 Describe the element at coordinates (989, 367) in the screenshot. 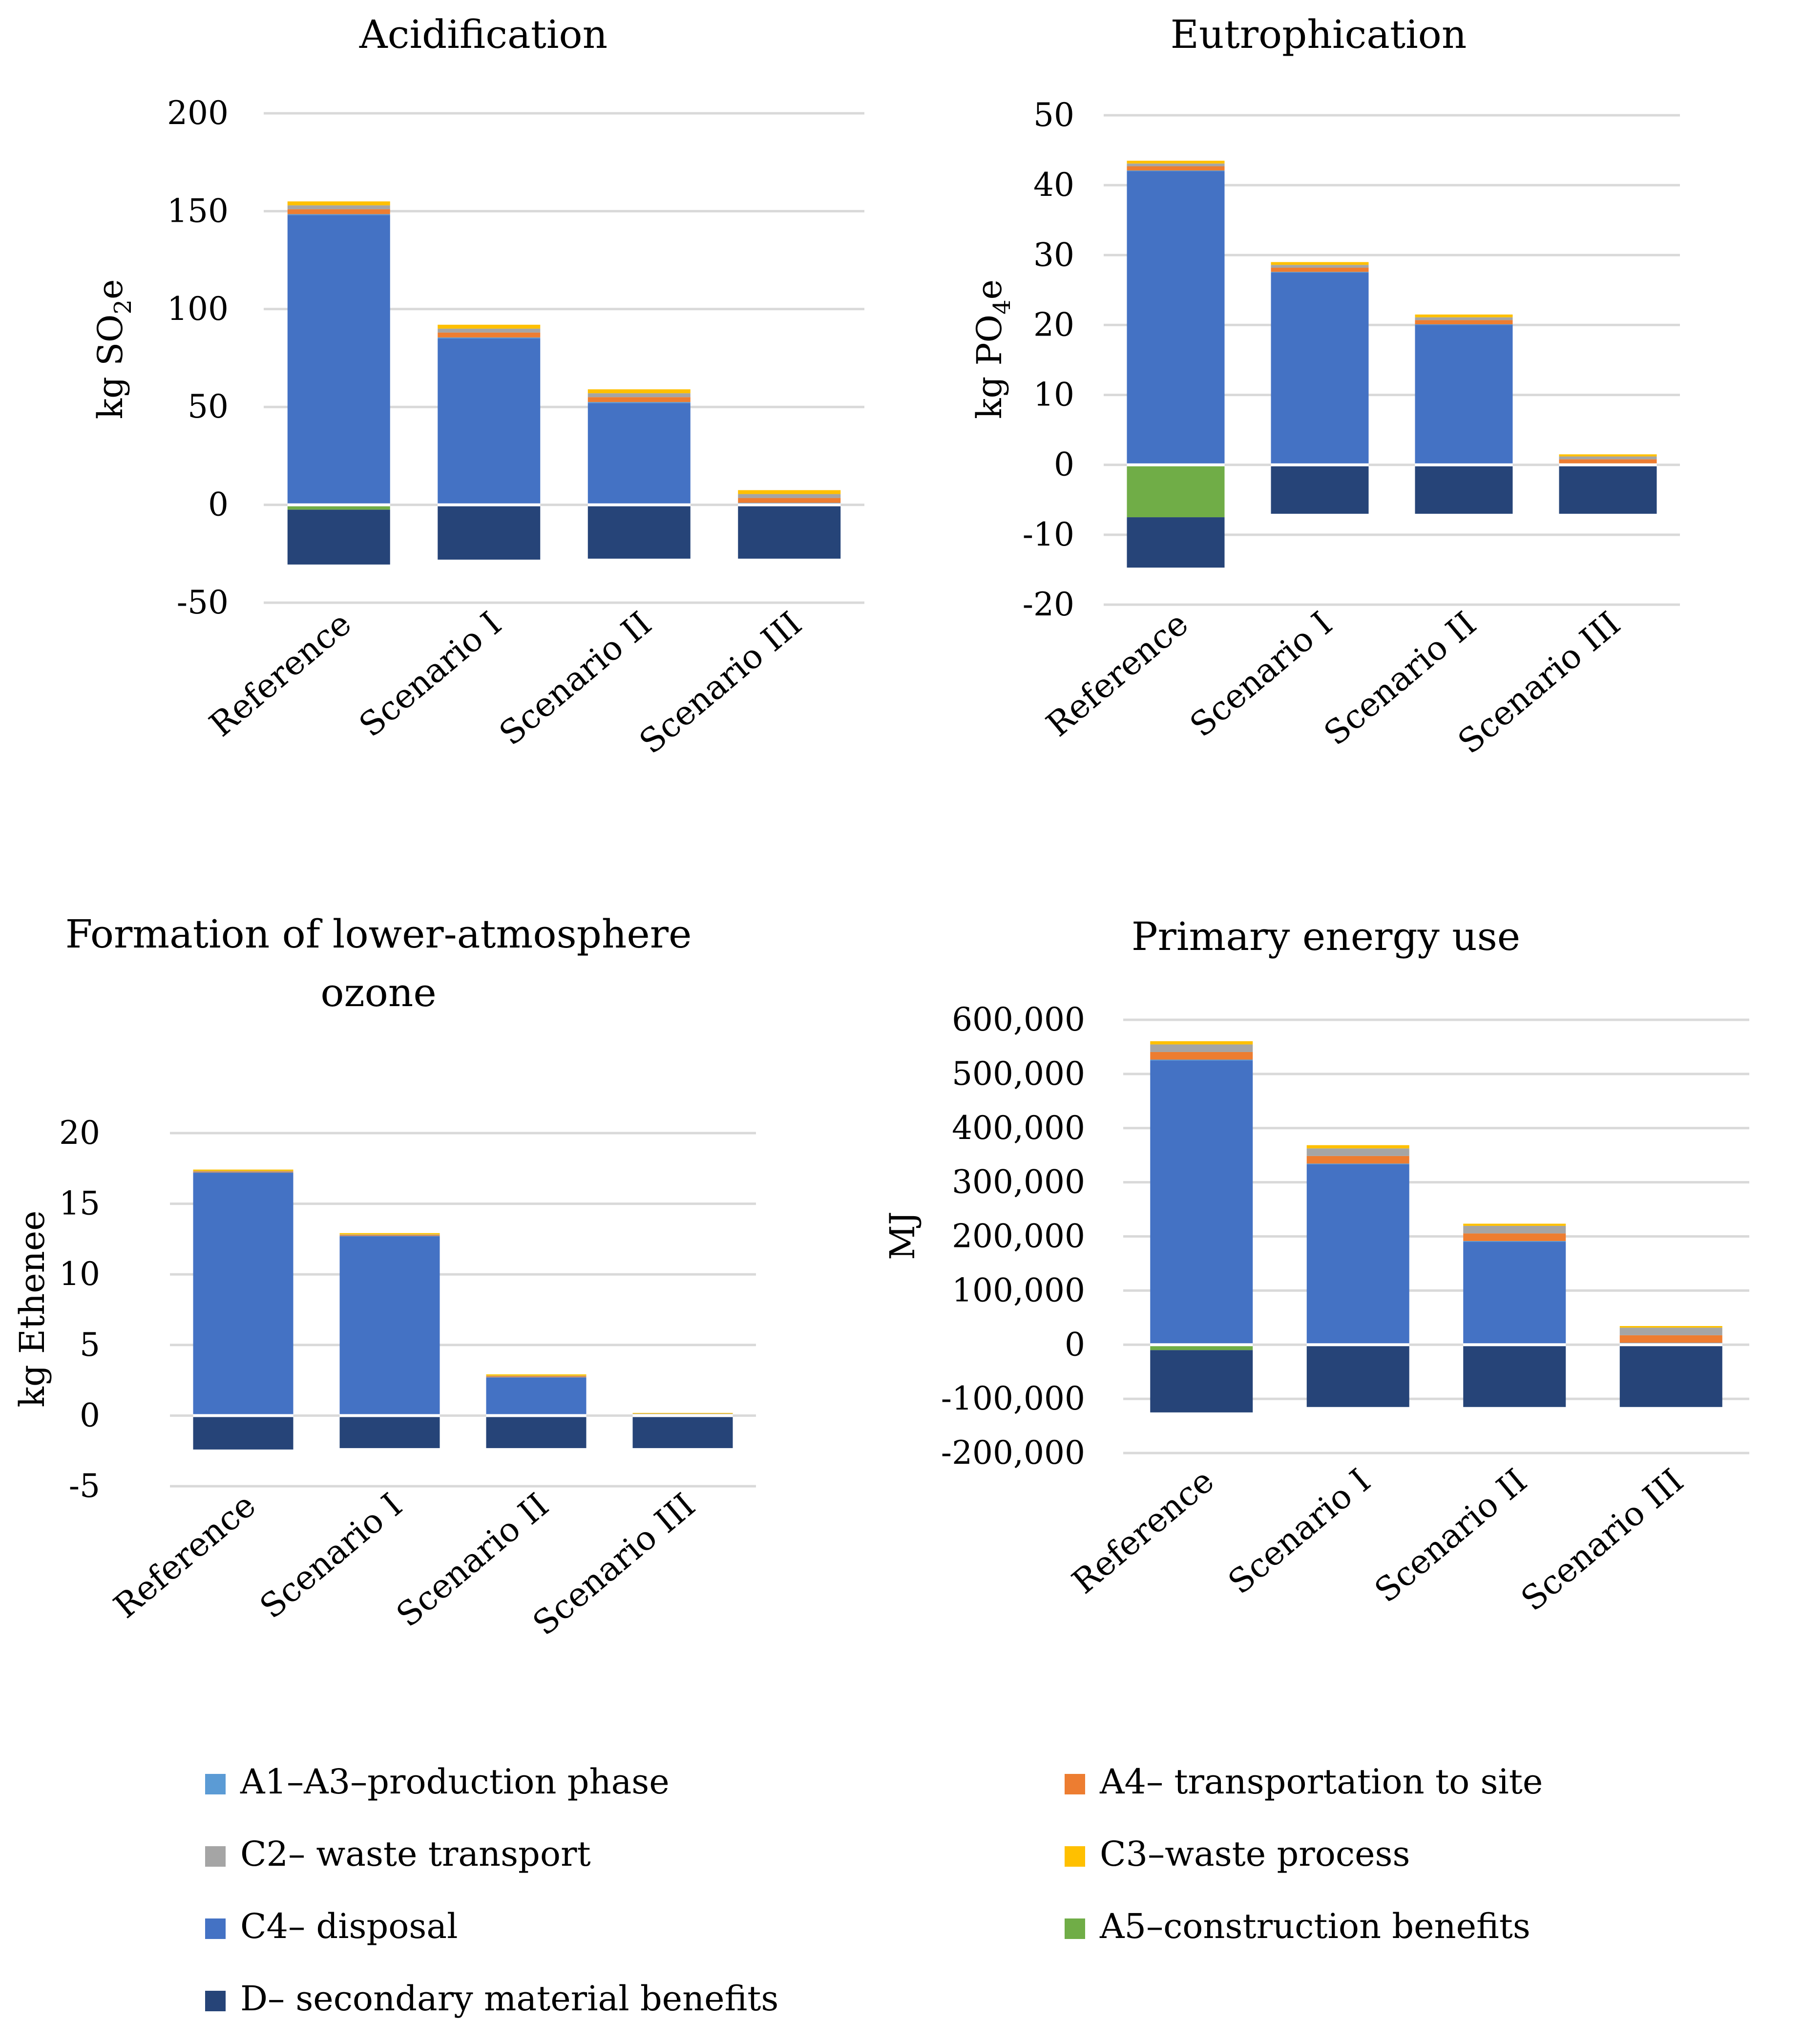

I see `y-axis-label-main: kg PO` at that location.